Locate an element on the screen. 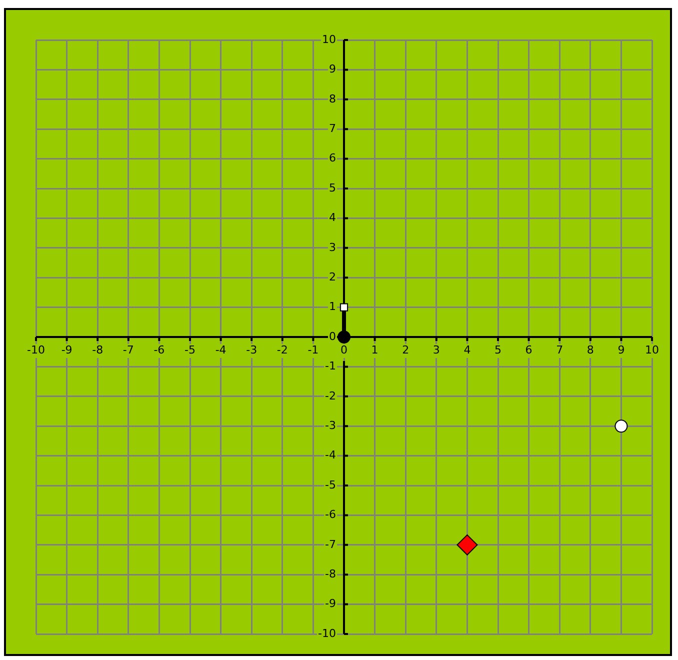 The image size is (678, 660). y-tick-label: -4 is located at coordinates (330, 455).